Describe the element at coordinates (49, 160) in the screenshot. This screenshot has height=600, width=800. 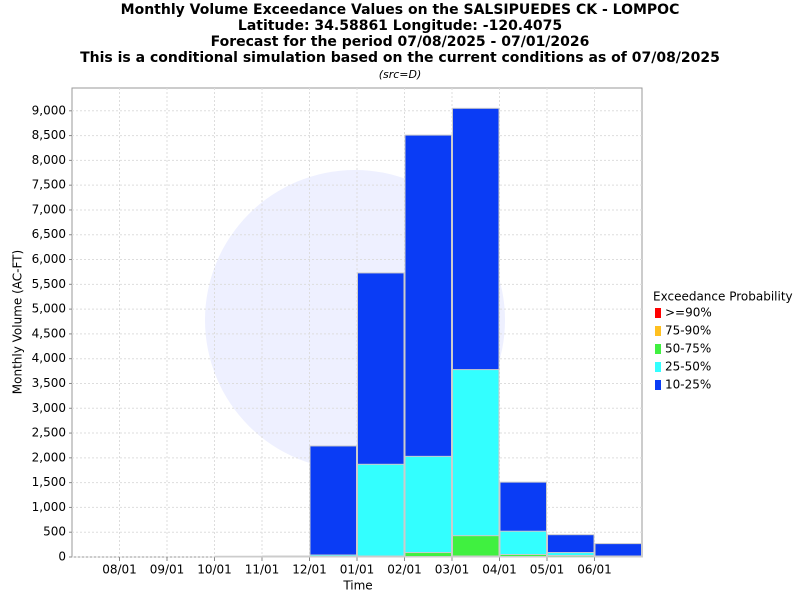
I see `y-tick-label: 8,000` at that location.